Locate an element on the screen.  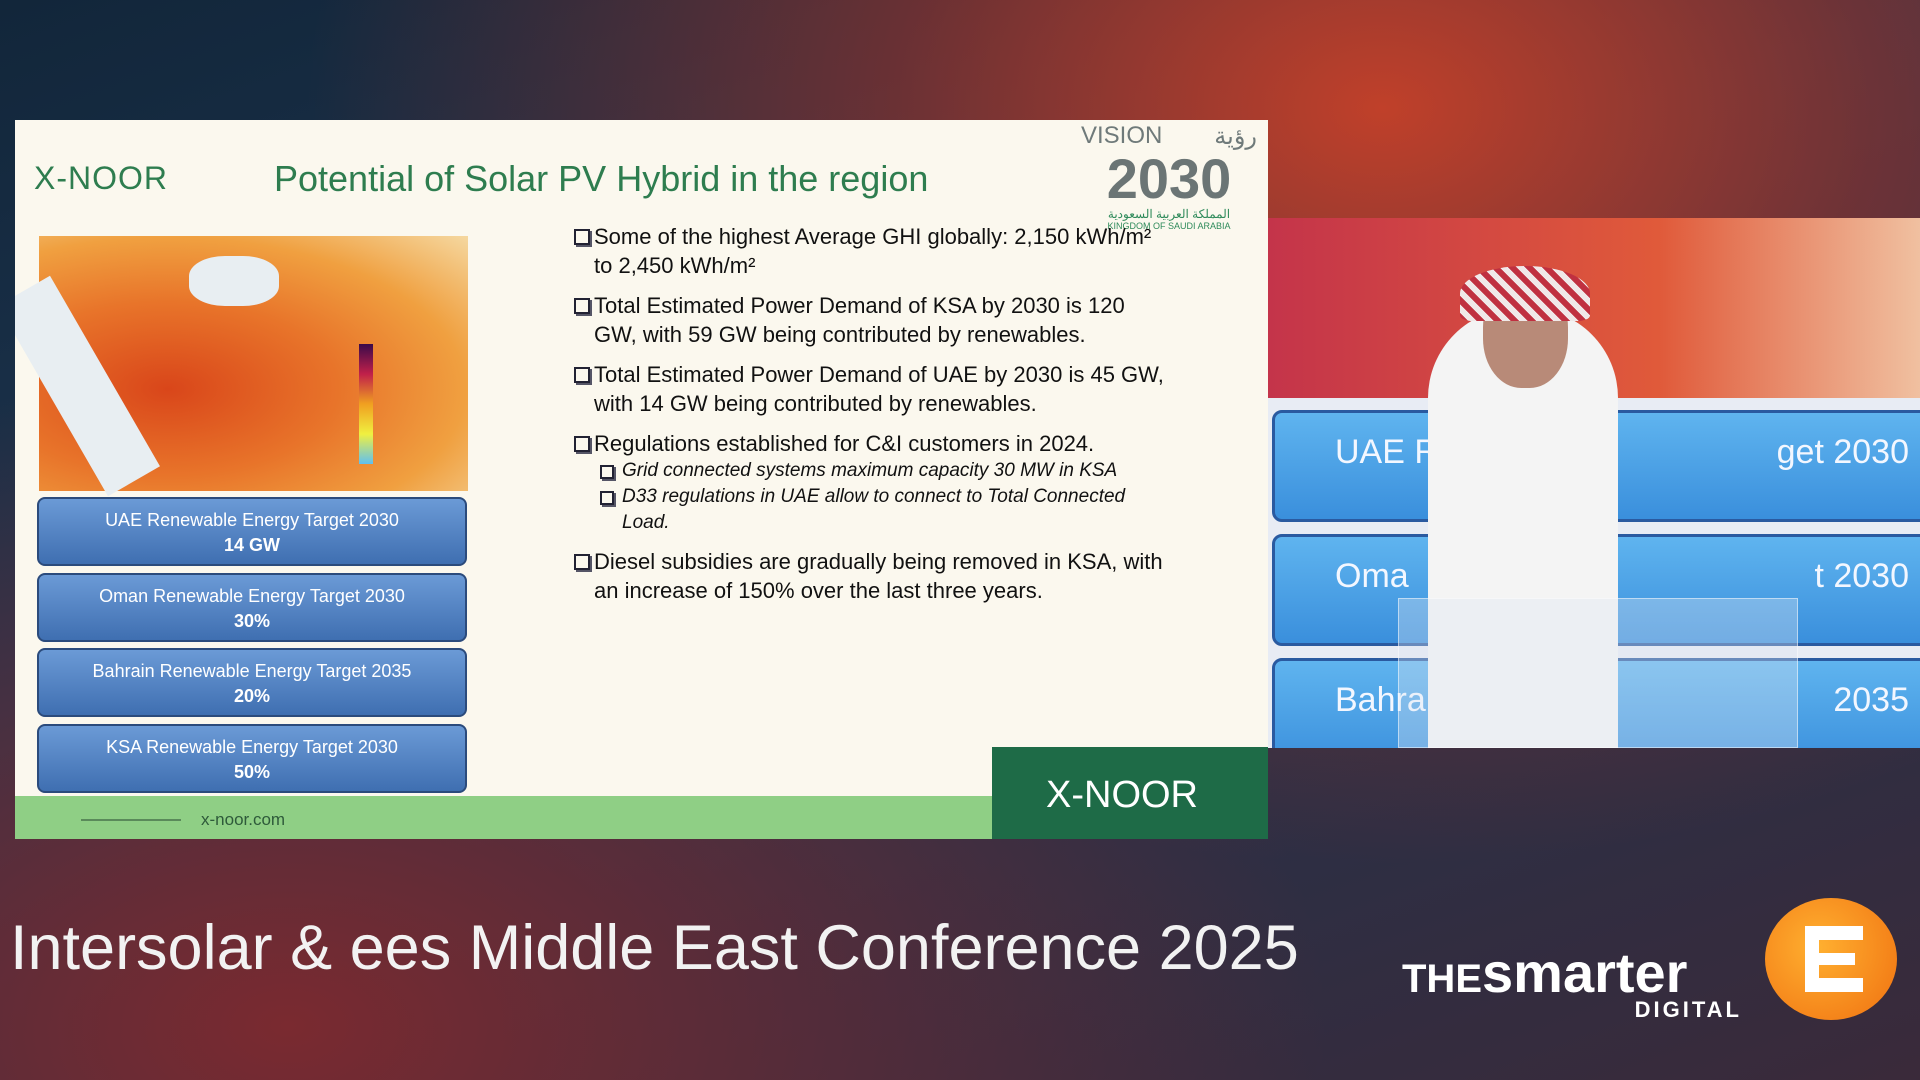
target-label: UAE Renewable Energy Target 2030 is located at coordinates (252, 520).